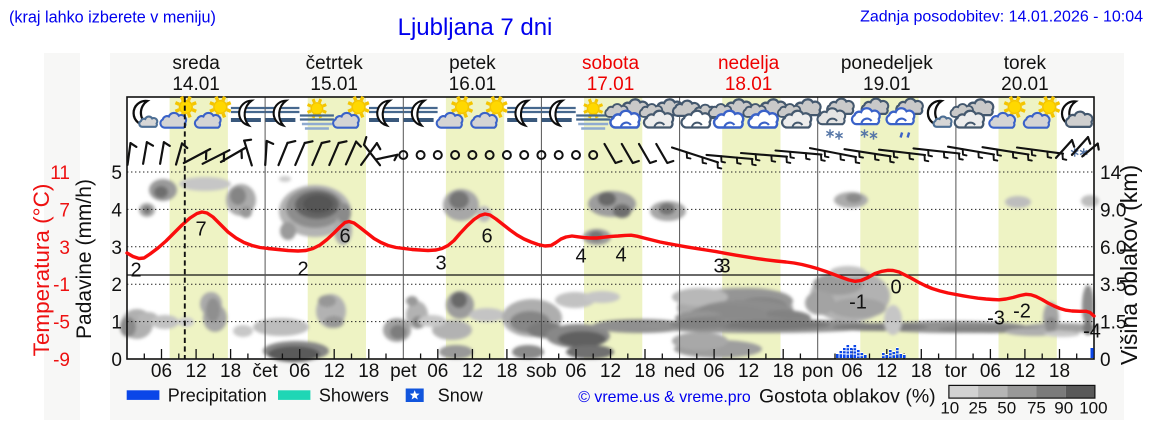 Image resolution: width=1152 pixels, height=443 pixels. Describe the element at coordinates (41, 270) in the screenshot. I see `svg-text: Temperatura (°C)` at that location.